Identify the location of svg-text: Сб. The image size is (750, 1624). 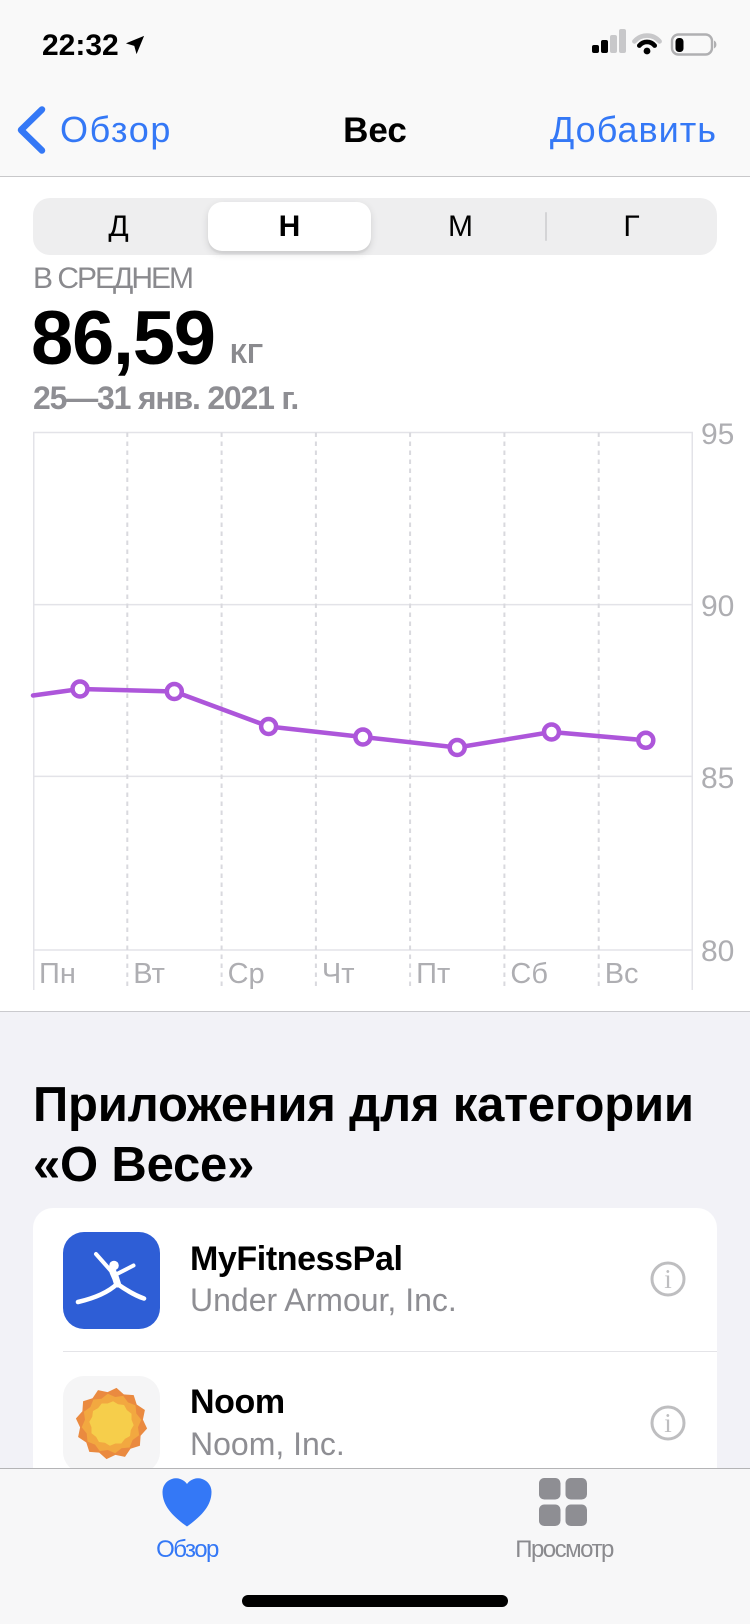
(529, 974).